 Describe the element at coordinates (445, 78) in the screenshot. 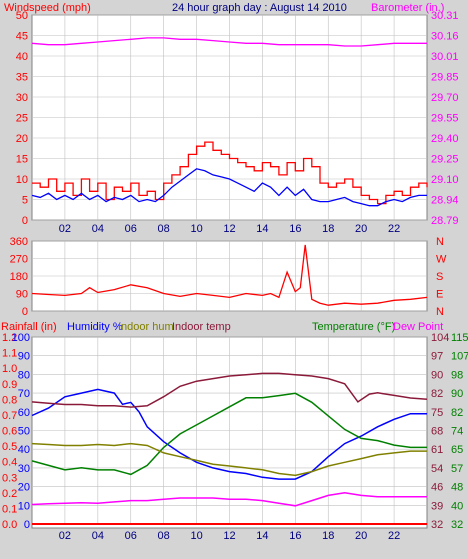

I see `baro-tick-label: 29.85` at that location.